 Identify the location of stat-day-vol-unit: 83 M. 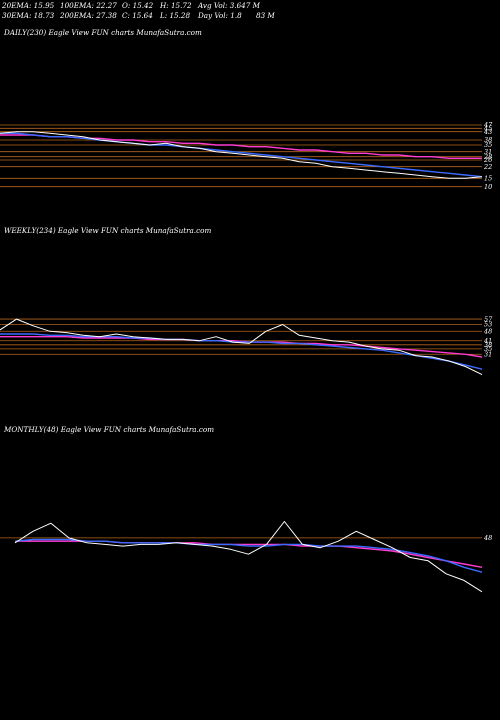
(265, 15).